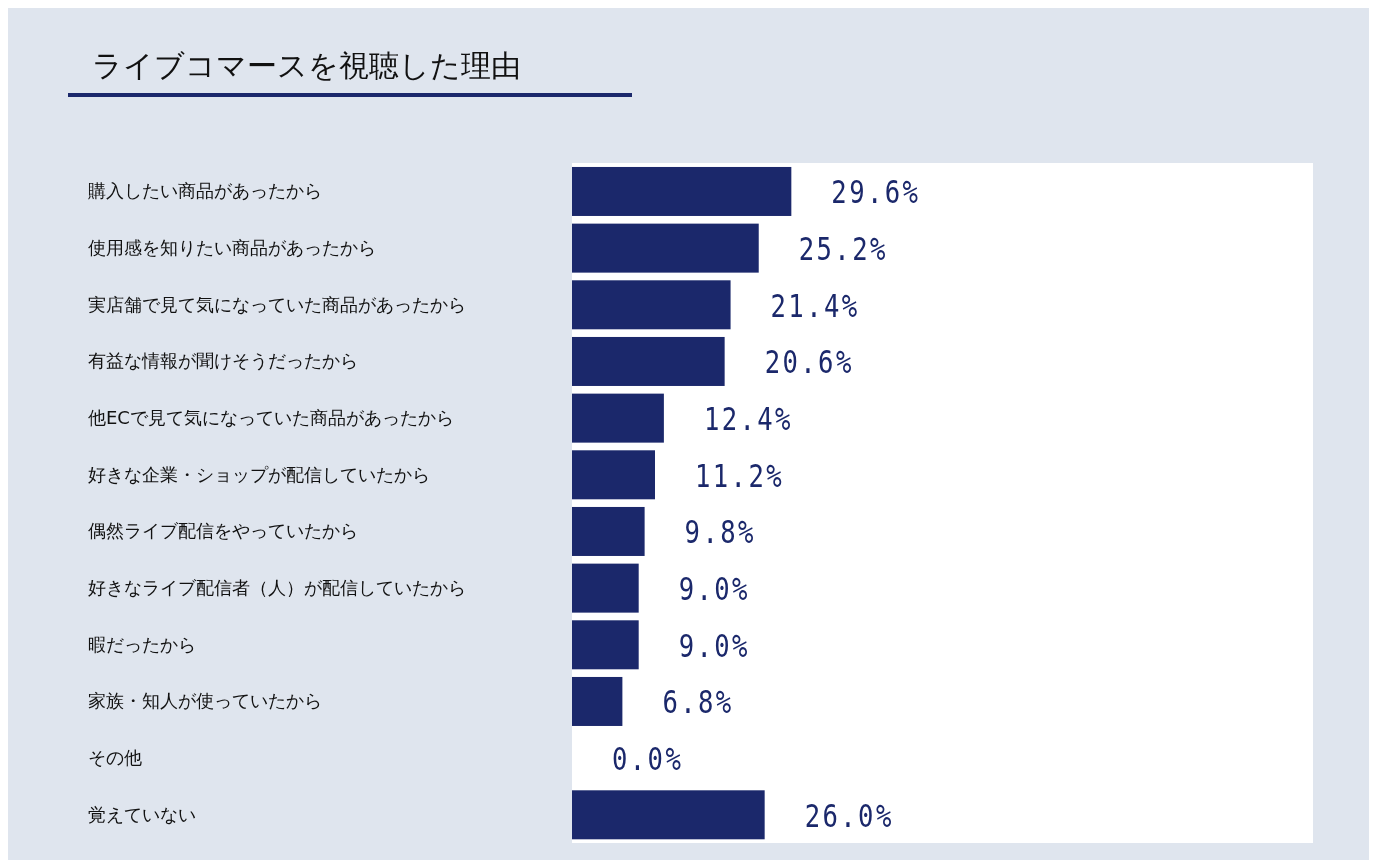 The image size is (1377, 868). Describe the element at coordinates (142, 814) in the screenshot. I see `y-tick-label: 覚えていない` at that location.